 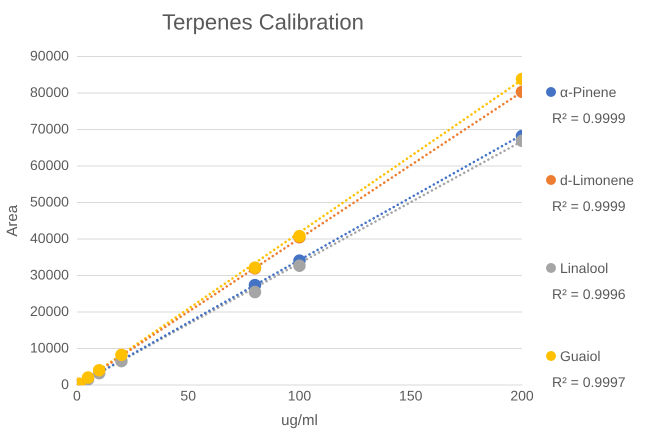 I want to click on y-tick-label: 90000, so click(x=50, y=55).